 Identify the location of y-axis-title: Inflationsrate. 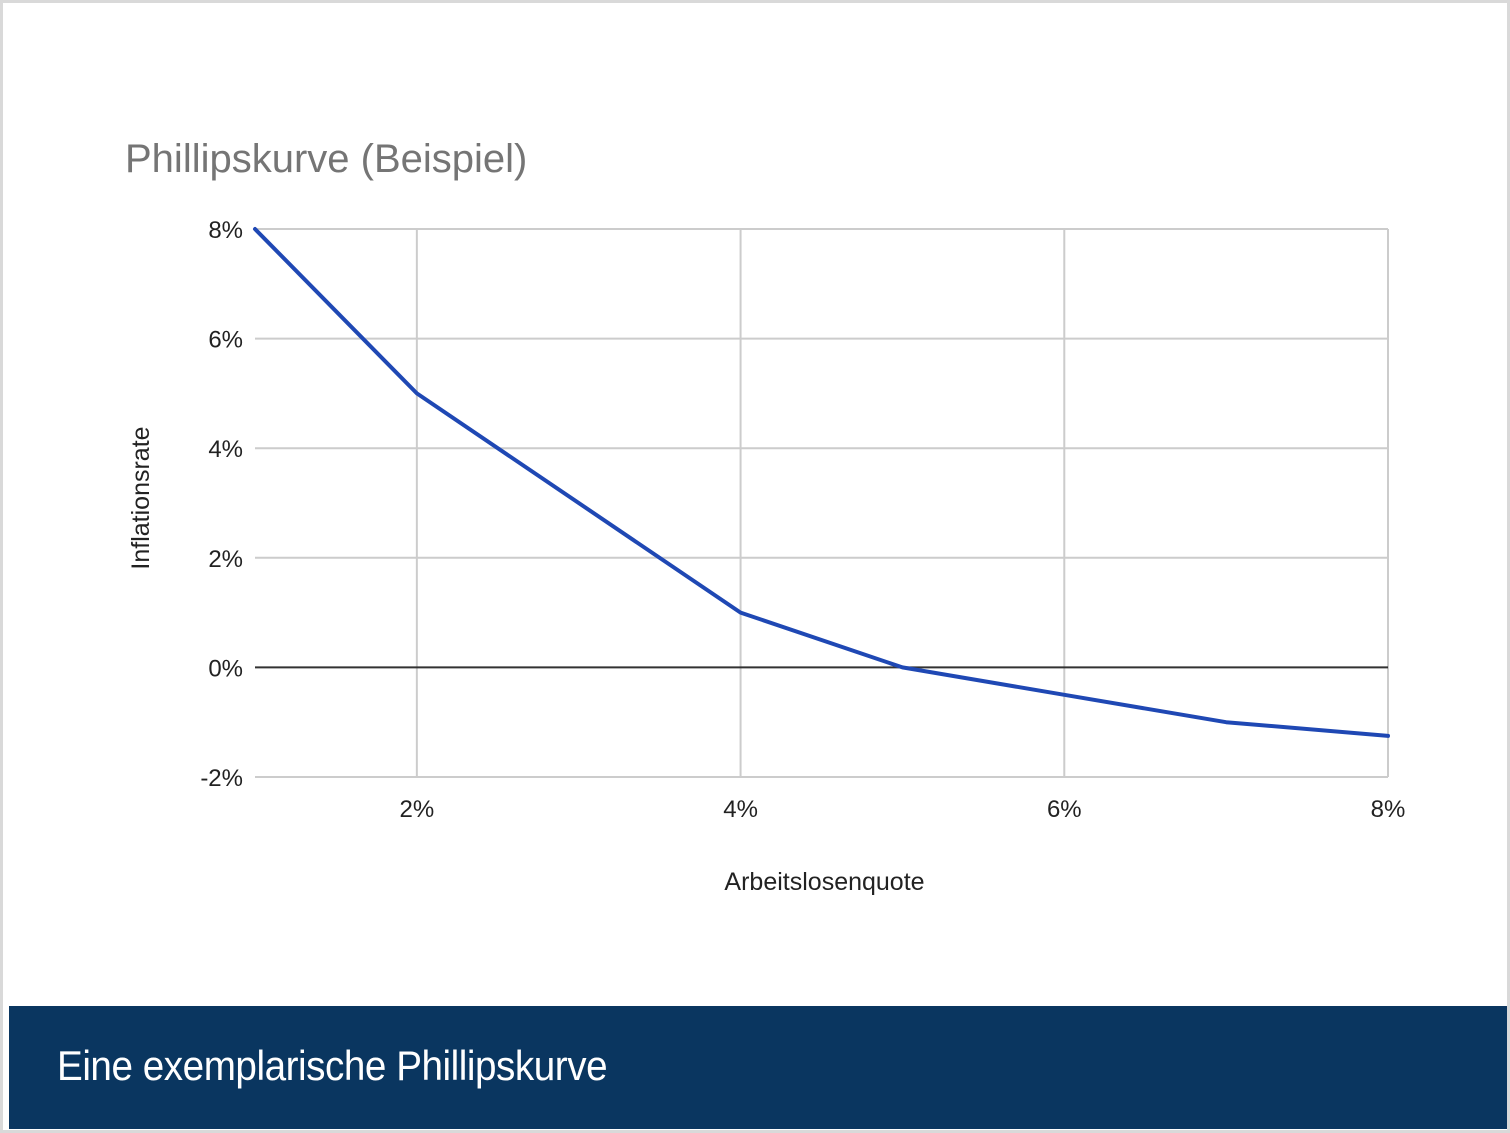
(141, 497).